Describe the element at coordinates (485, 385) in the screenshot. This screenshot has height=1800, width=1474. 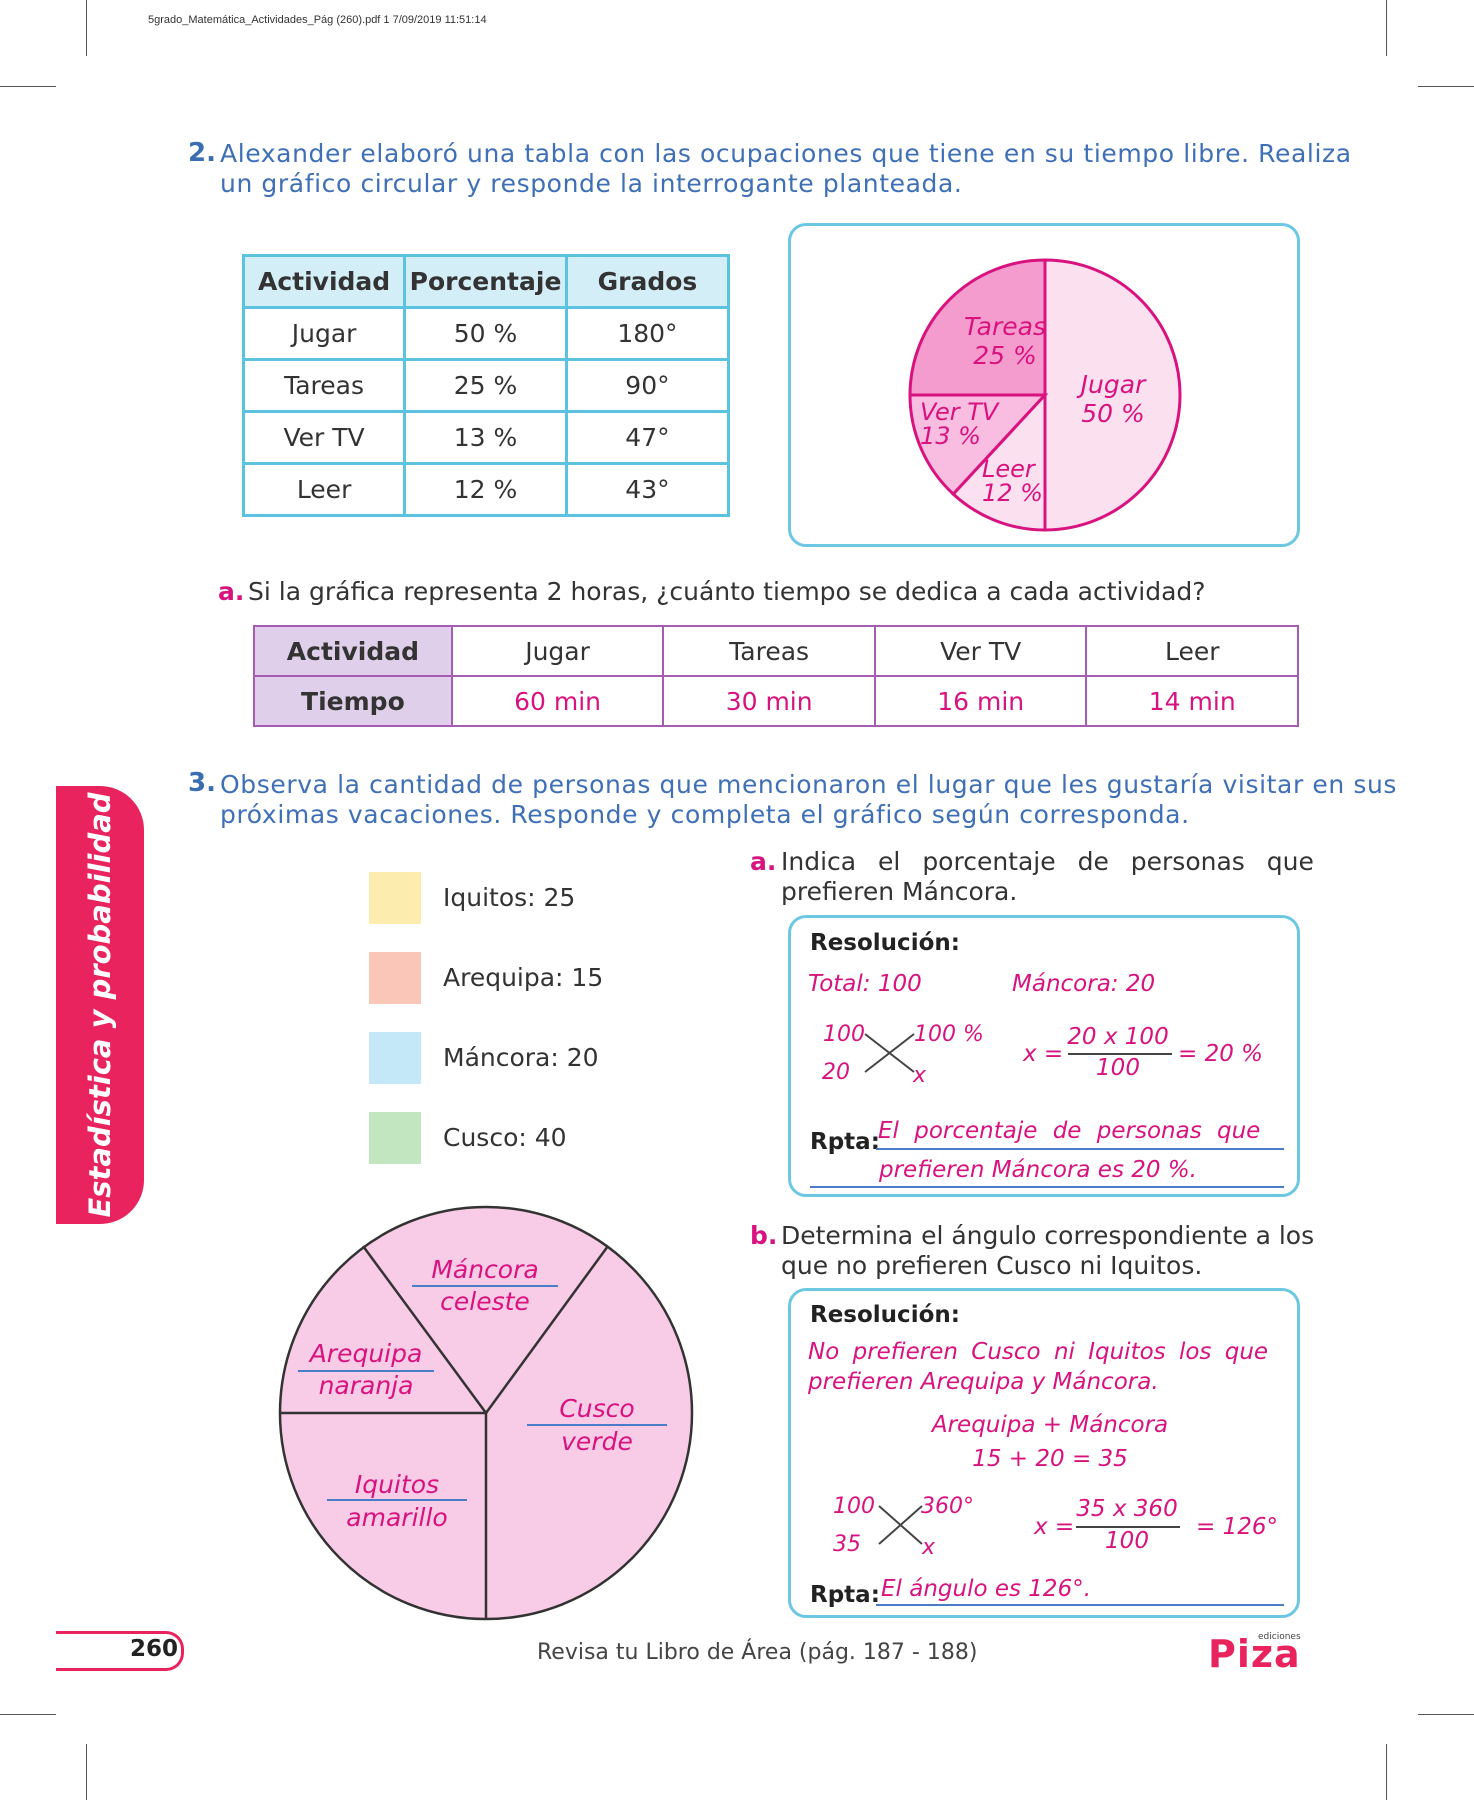
I see `table-cell: 25 %` at that location.